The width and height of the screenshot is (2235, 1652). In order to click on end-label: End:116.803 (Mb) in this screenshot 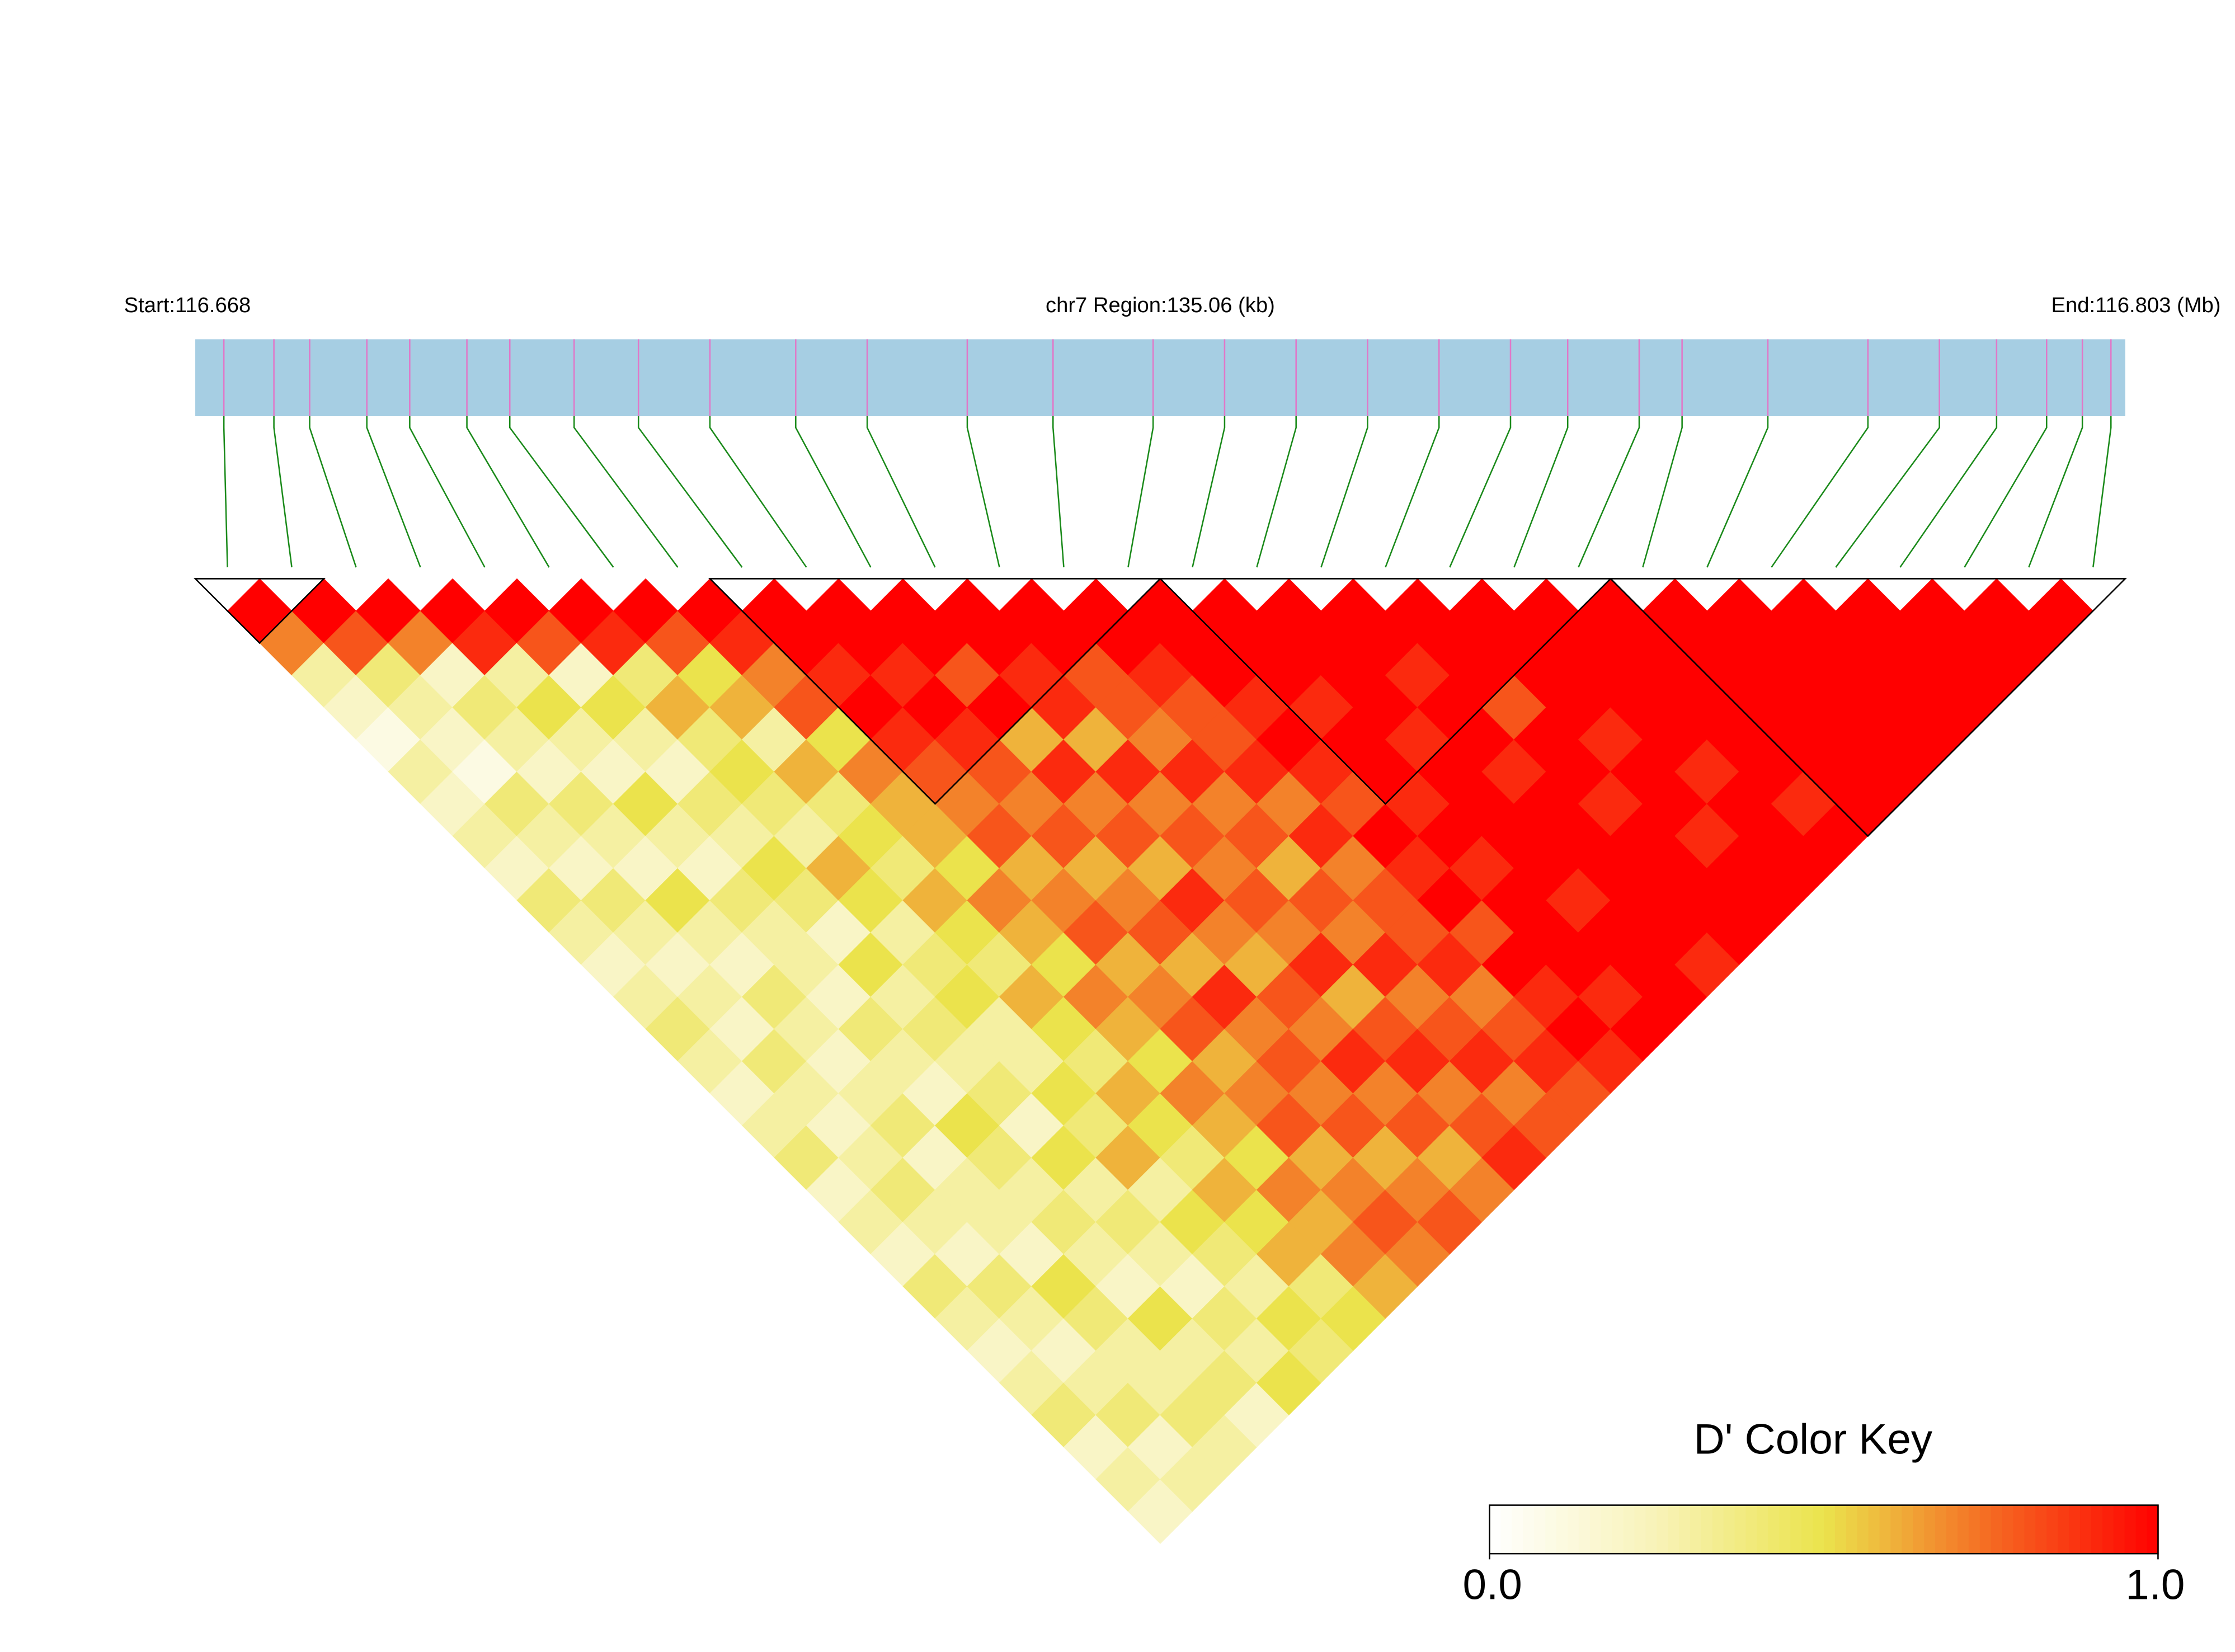, I will do `click(2136, 305)`.